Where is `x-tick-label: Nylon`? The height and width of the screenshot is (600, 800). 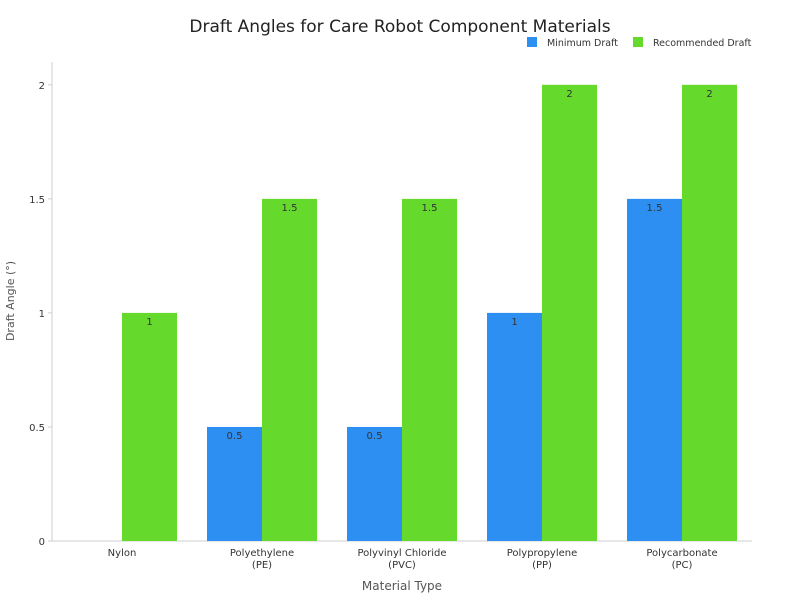
x-tick-label: Nylon is located at coordinates (122, 553).